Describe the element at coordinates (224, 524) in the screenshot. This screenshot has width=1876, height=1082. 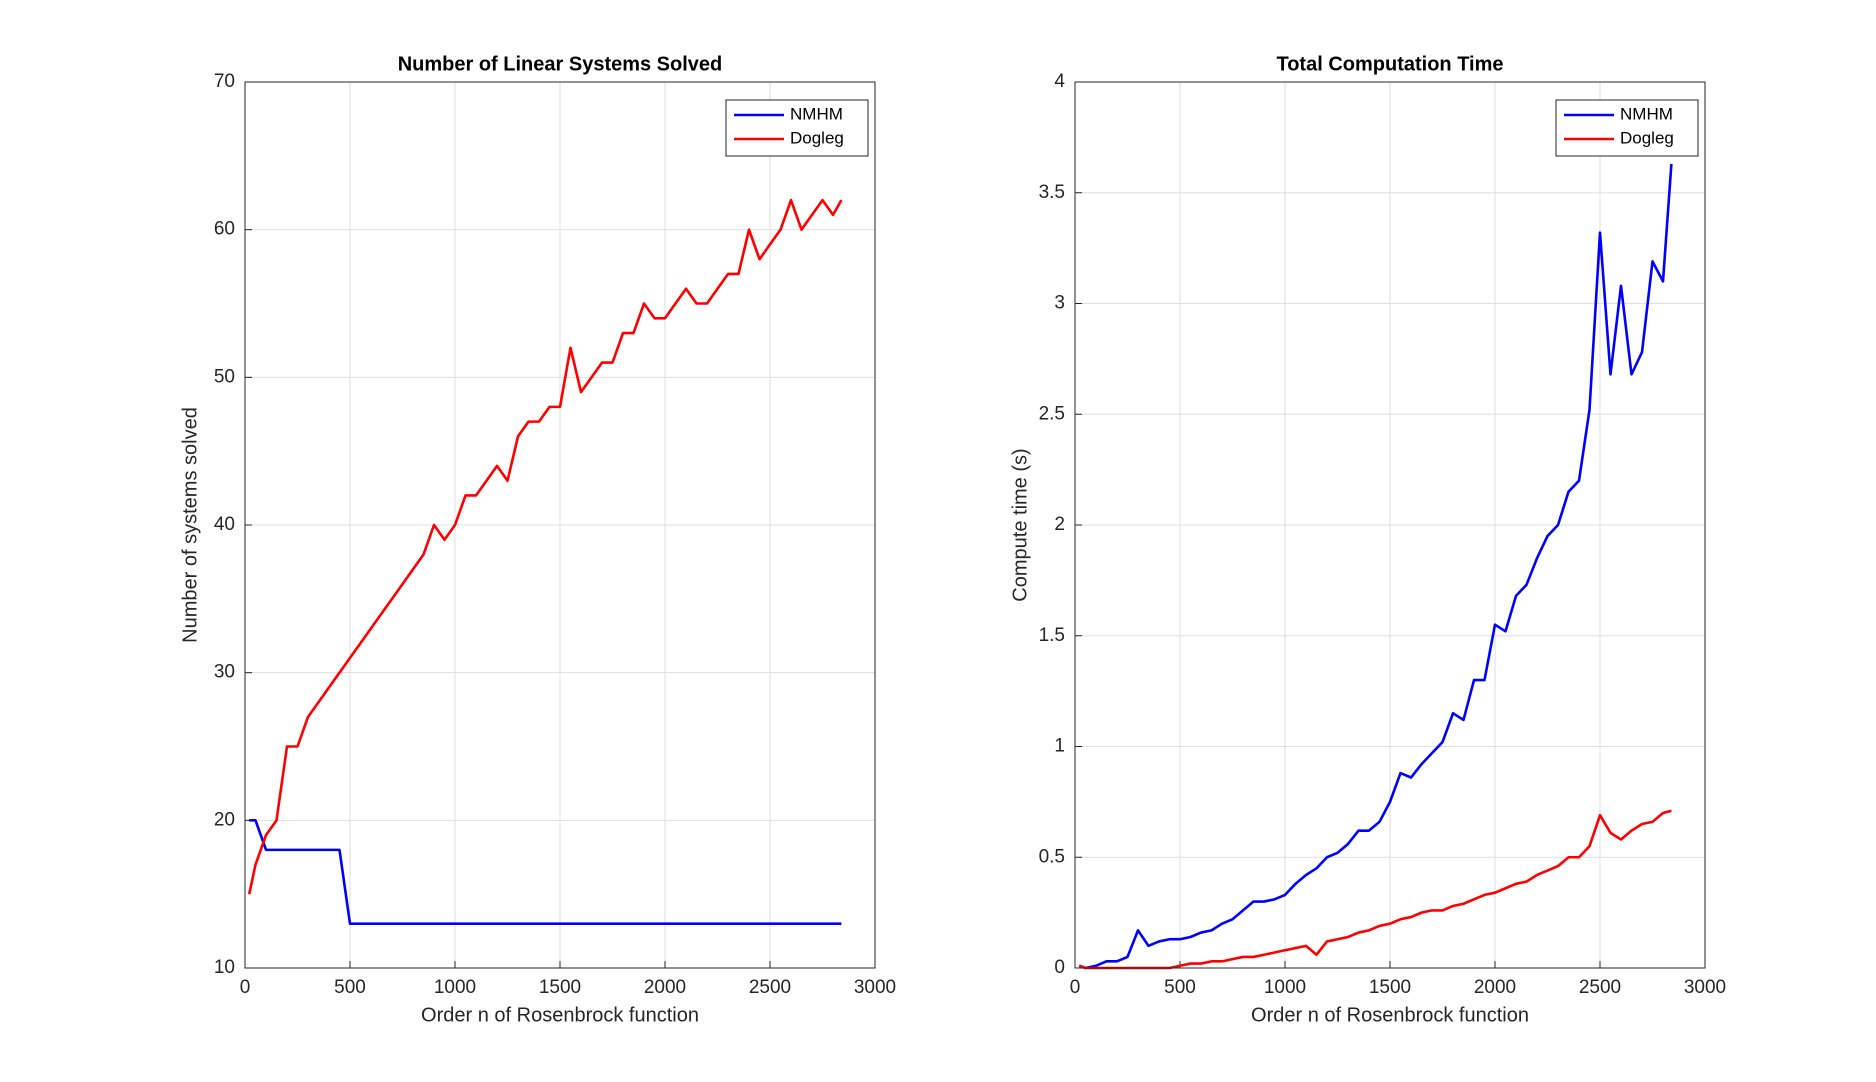
I see `y-tick-label: 40` at that location.